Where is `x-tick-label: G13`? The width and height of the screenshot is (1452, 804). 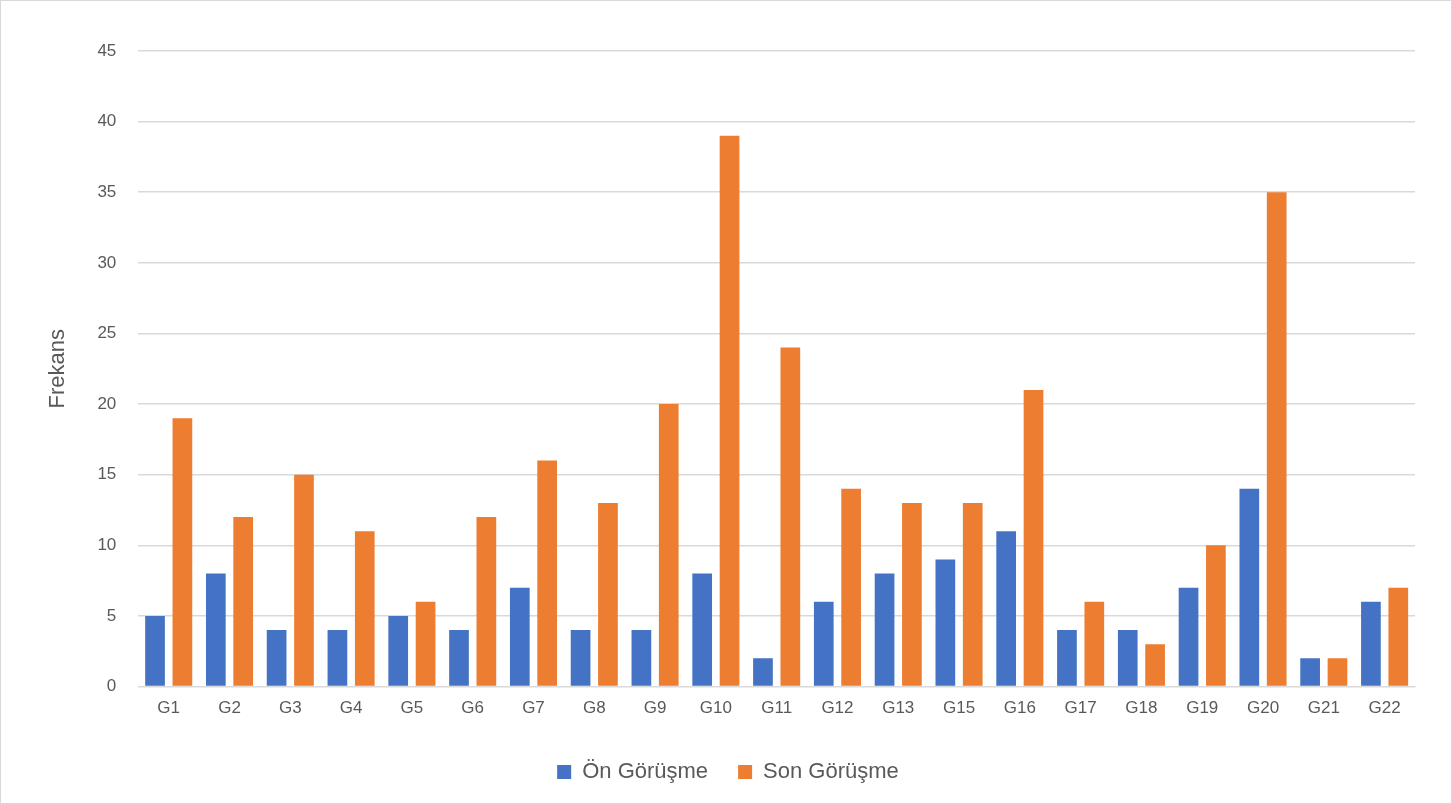 x-tick-label: G13 is located at coordinates (898, 708).